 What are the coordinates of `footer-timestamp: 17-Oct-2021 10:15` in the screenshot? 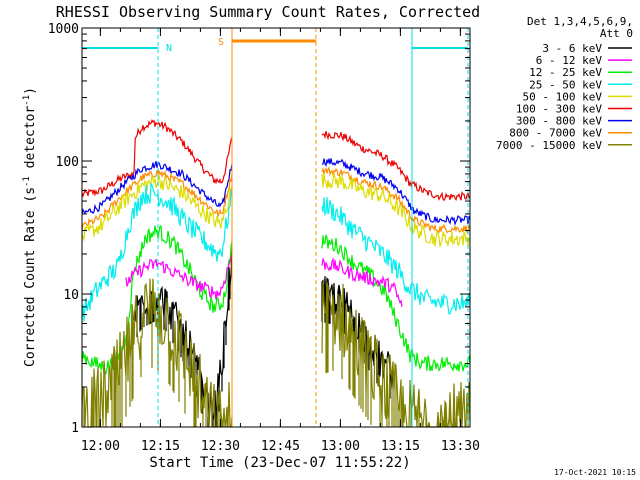 It's located at (595, 472).